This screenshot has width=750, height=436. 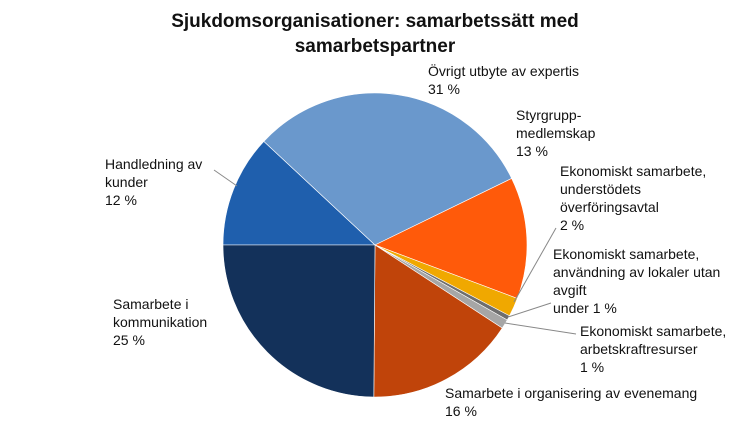 What do you see at coordinates (585, 308) in the screenshot?
I see `value-label: under 1 %` at bounding box center [585, 308].